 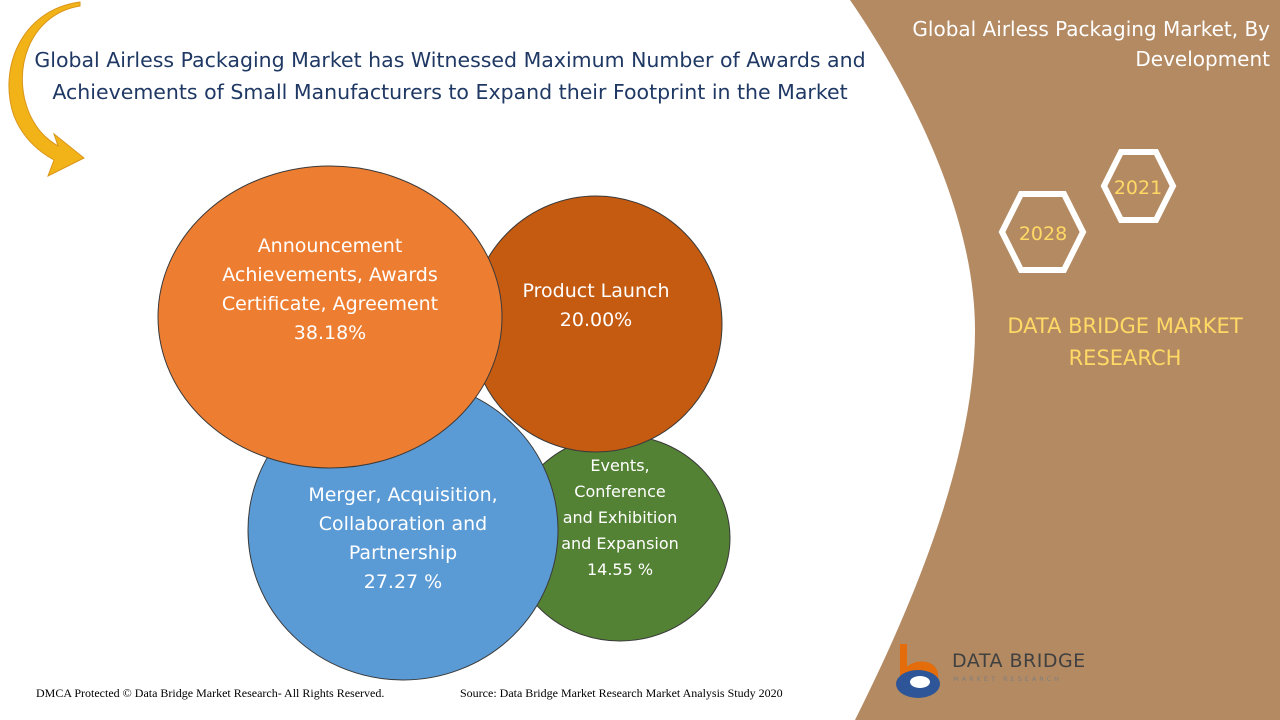 I want to click on year-end: 2028, so click(x=1043, y=234).